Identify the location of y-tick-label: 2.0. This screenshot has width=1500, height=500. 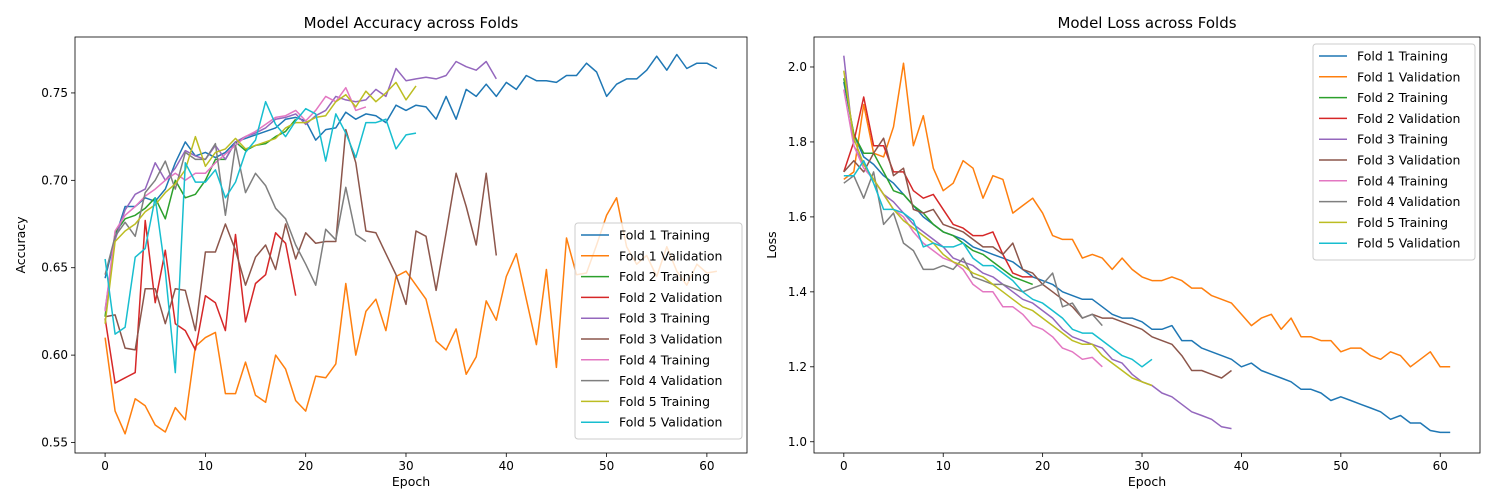
(797, 67).